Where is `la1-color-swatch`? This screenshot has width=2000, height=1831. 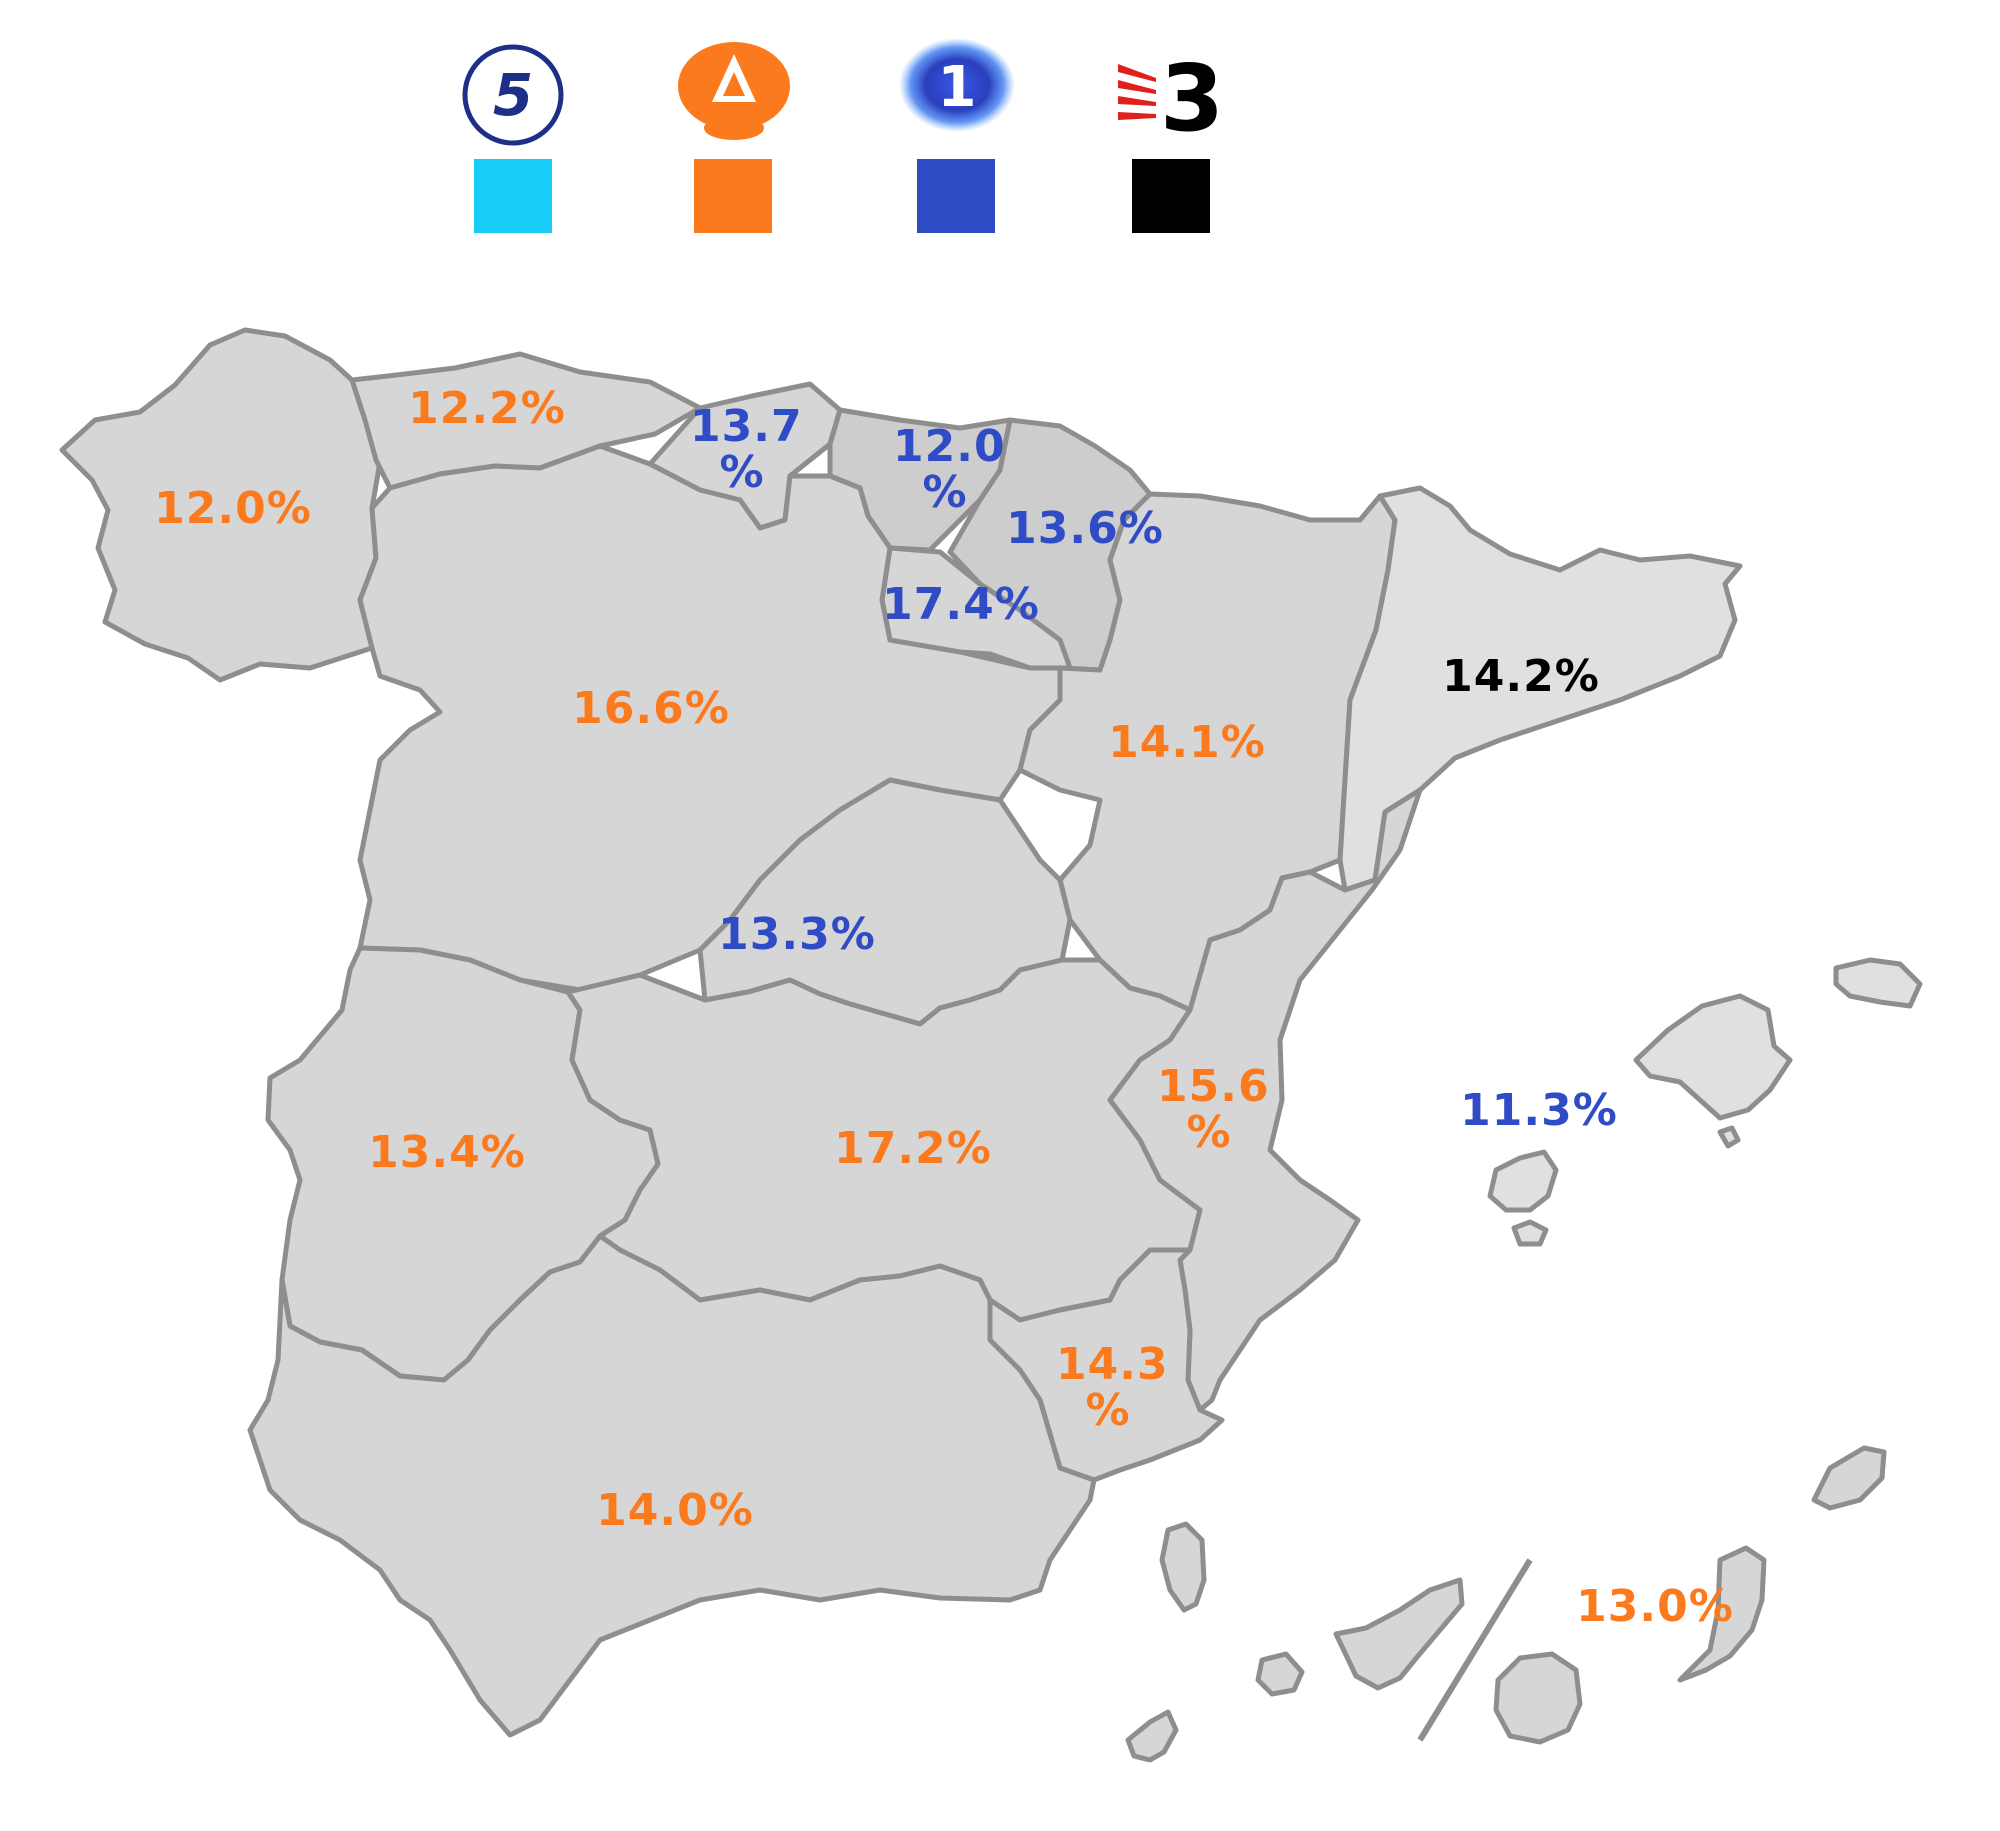 la1-color-swatch is located at coordinates (956, 196).